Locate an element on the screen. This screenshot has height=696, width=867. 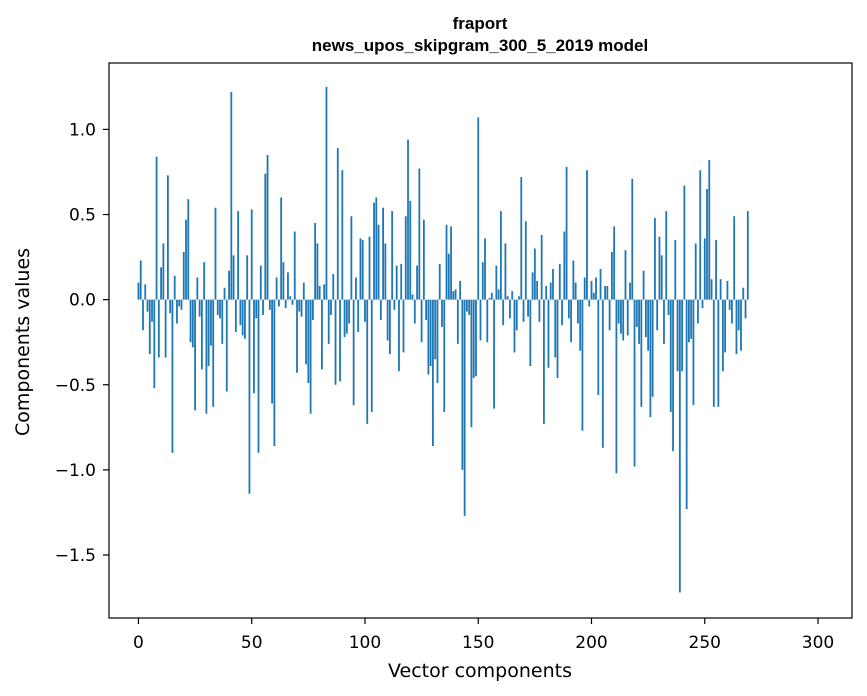
x-tick-label: 150 is located at coordinates (478, 643).